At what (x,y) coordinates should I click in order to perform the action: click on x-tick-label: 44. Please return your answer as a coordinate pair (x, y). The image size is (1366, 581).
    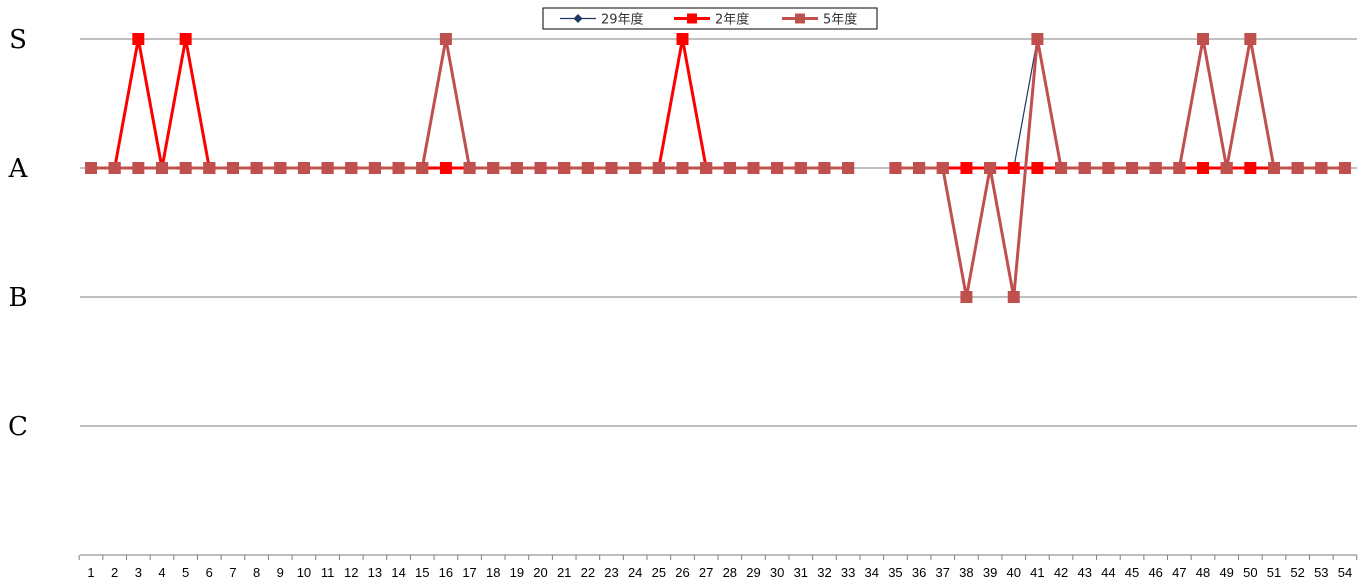
    Looking at the image, I should click on (1108, 572).